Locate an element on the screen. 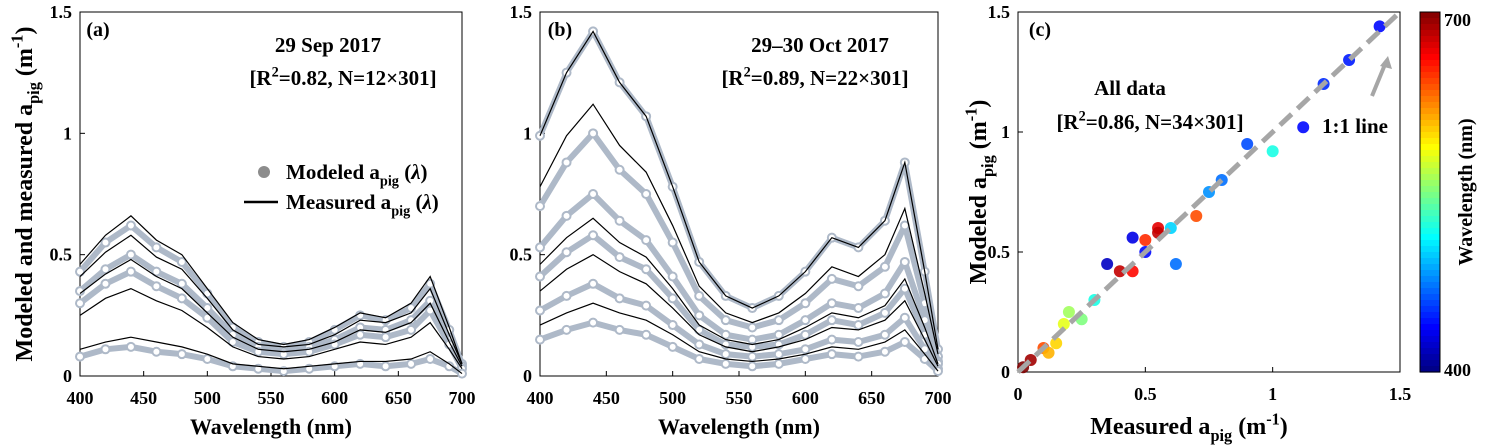 The image size is (1486, 446). legend-label: Measured apig (λ) is located at coordinates (362, 204).